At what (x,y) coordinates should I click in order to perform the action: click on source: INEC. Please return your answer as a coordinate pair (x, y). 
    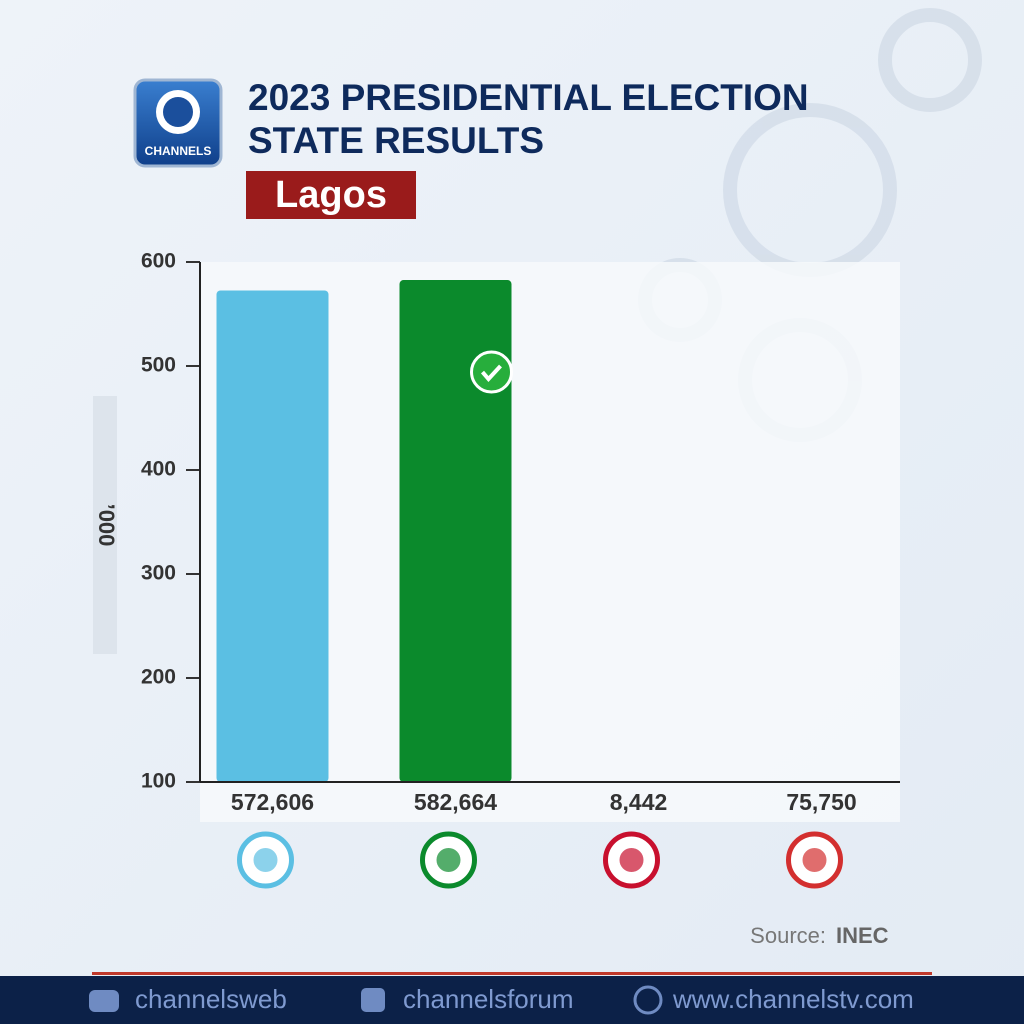
    Looking at the image, I should click on (862, 935).